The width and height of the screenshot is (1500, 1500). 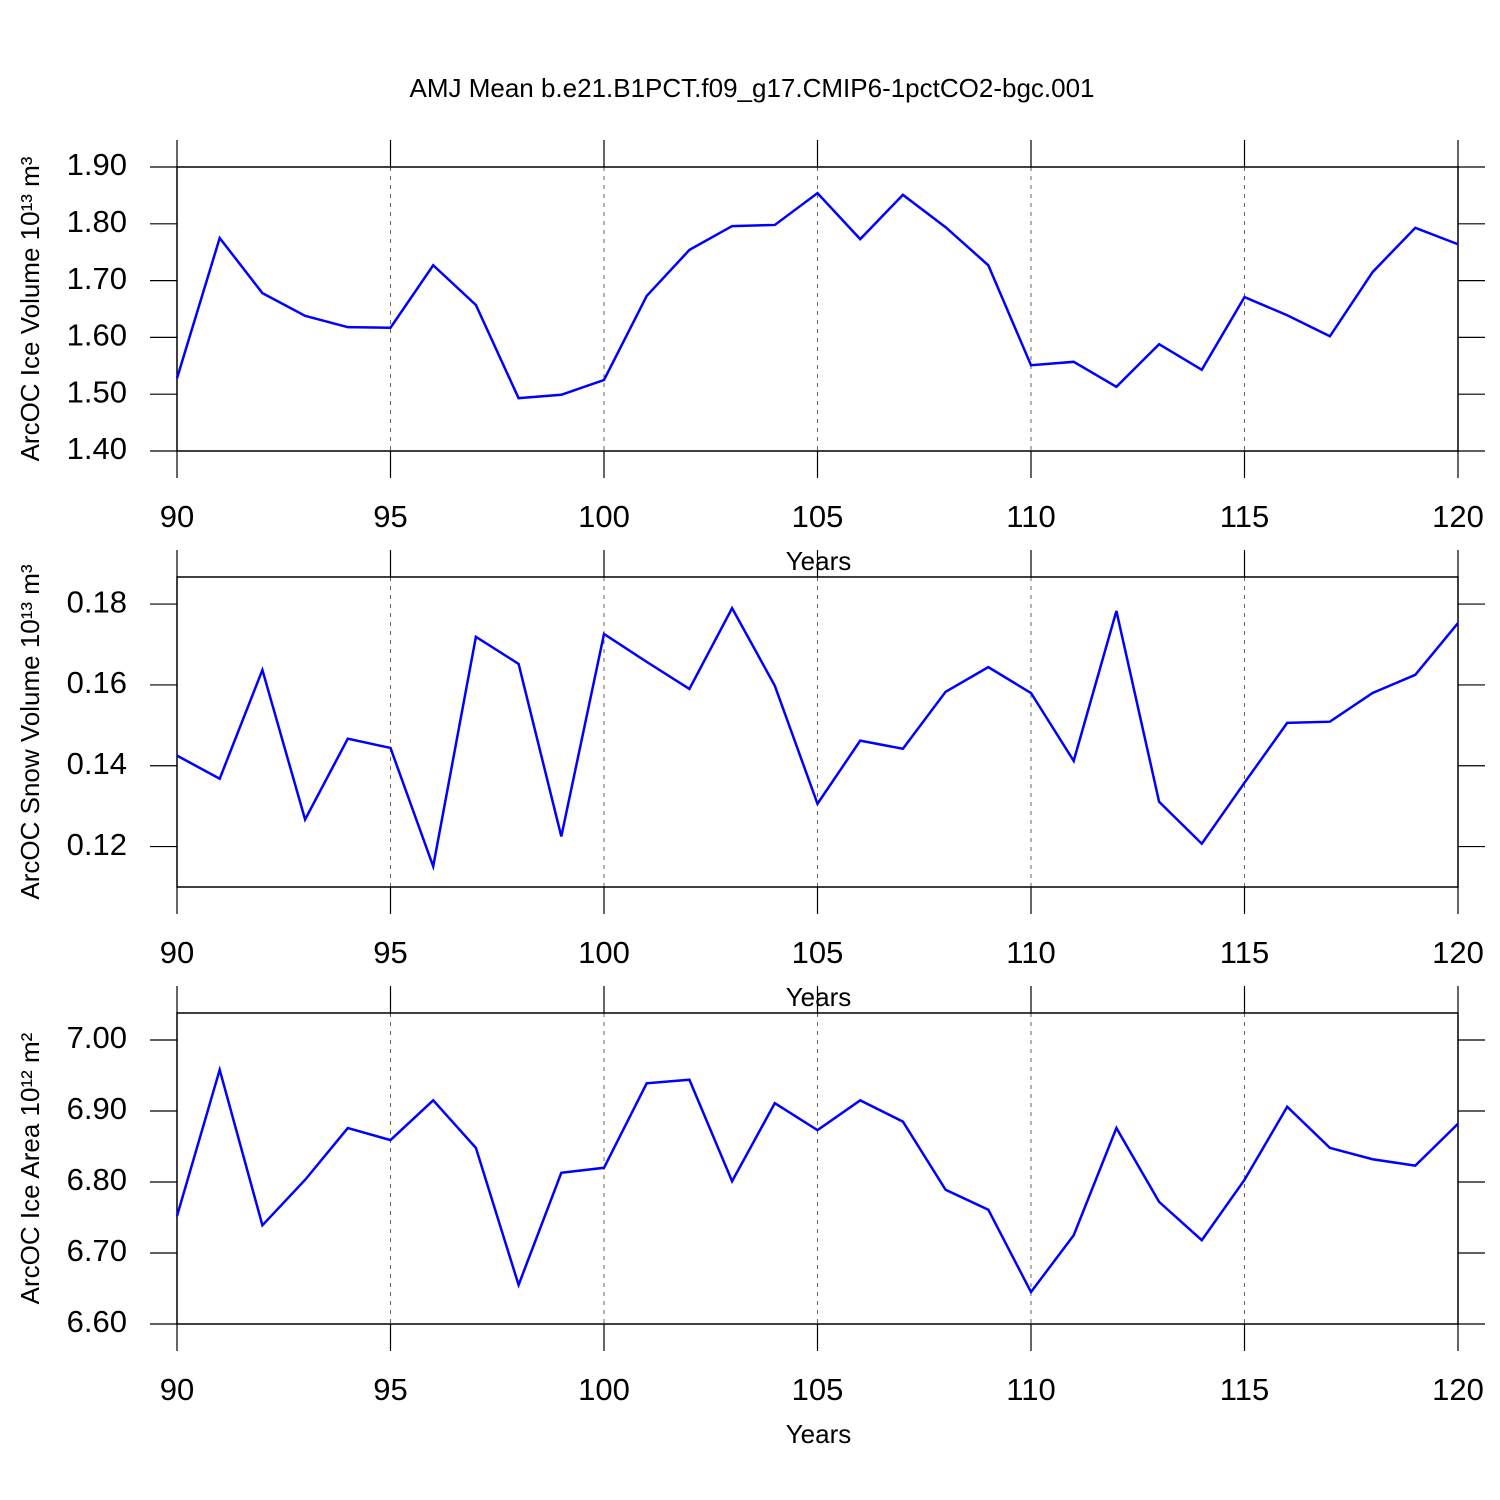 What do you see at coordinates (30, 732) in the screenshot?
I see `y-axis-label: ArcOC Snow Volume 10¹³ m³` at bounding box center [30, 732].